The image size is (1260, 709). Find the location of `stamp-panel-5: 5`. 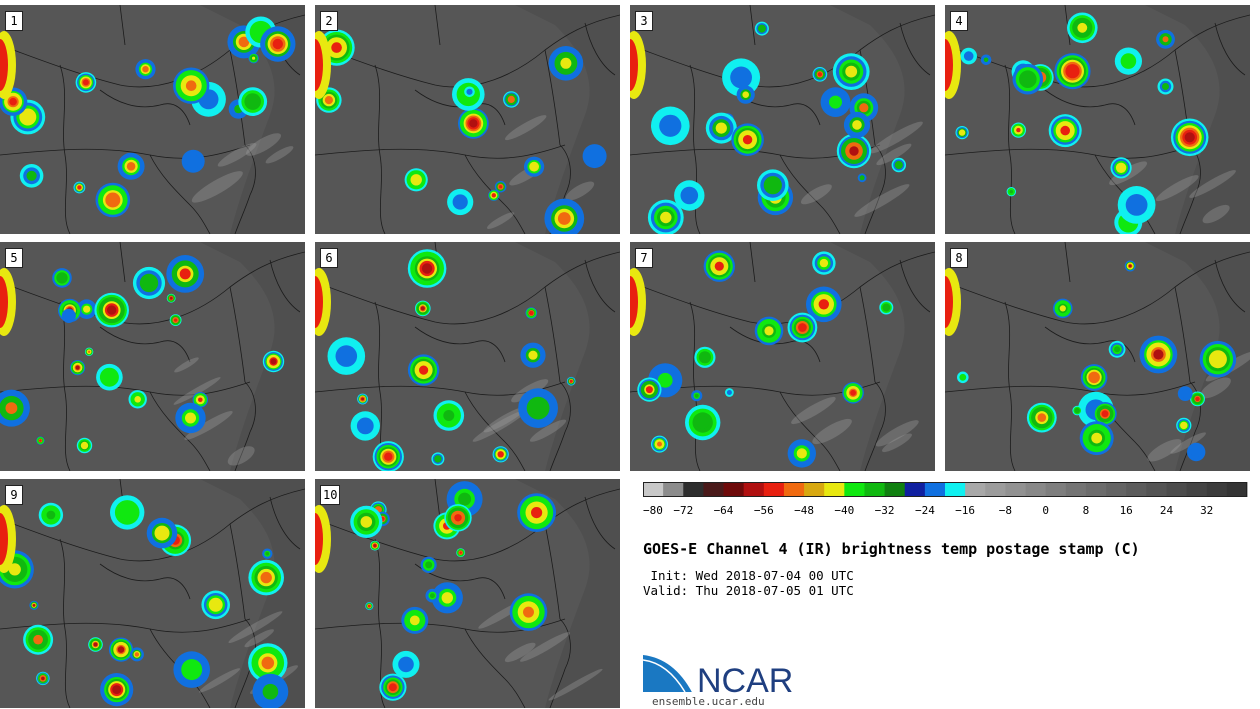

stamp-panel-5: 5 is located at coordinates (152, 356).